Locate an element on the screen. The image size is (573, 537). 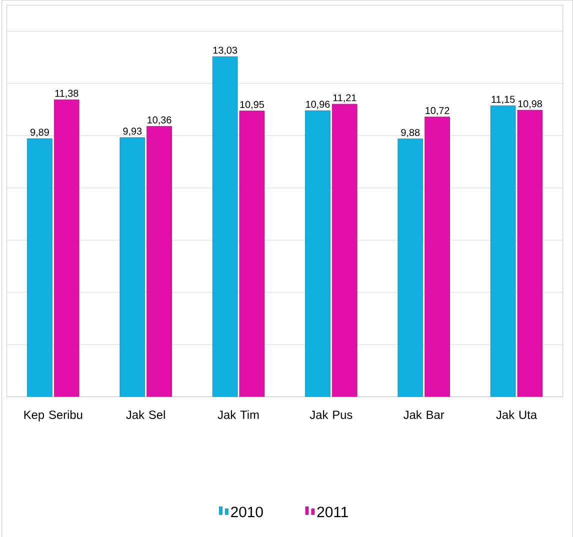
data-label: 10,72 is located at coordinates (438, 110).